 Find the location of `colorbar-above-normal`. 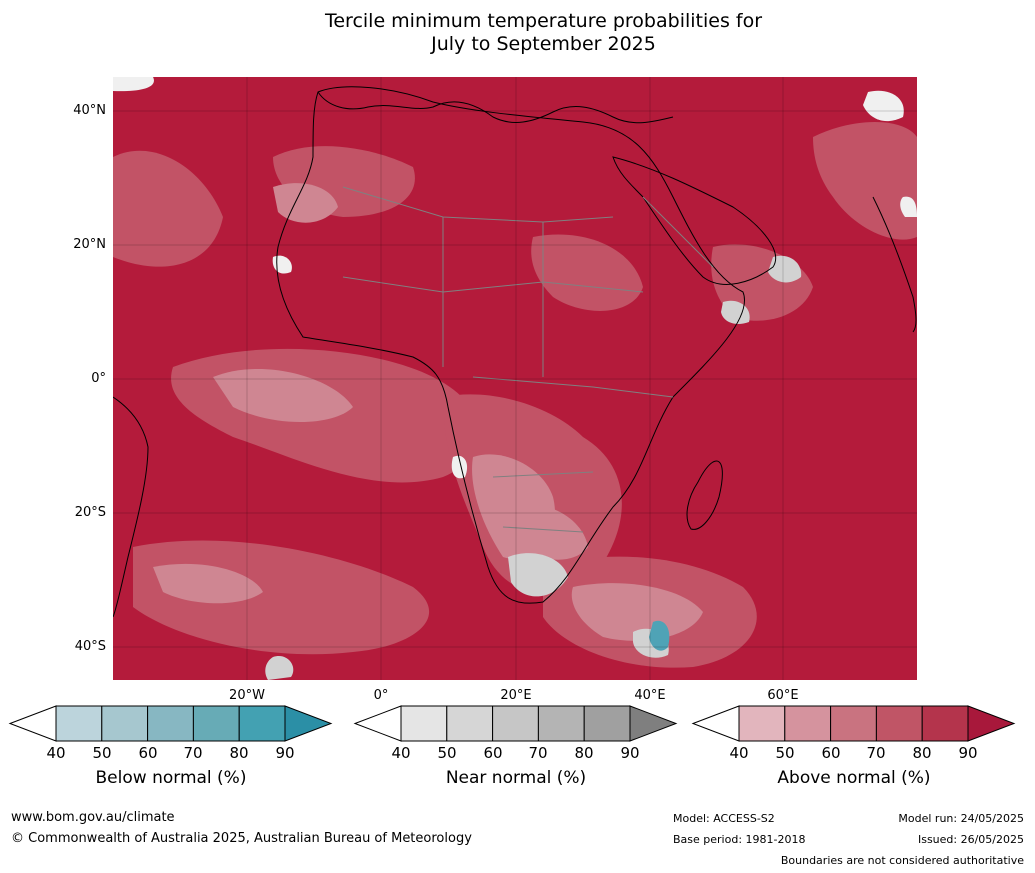

colorbar-above-normal is located at coordinates (853, 724).